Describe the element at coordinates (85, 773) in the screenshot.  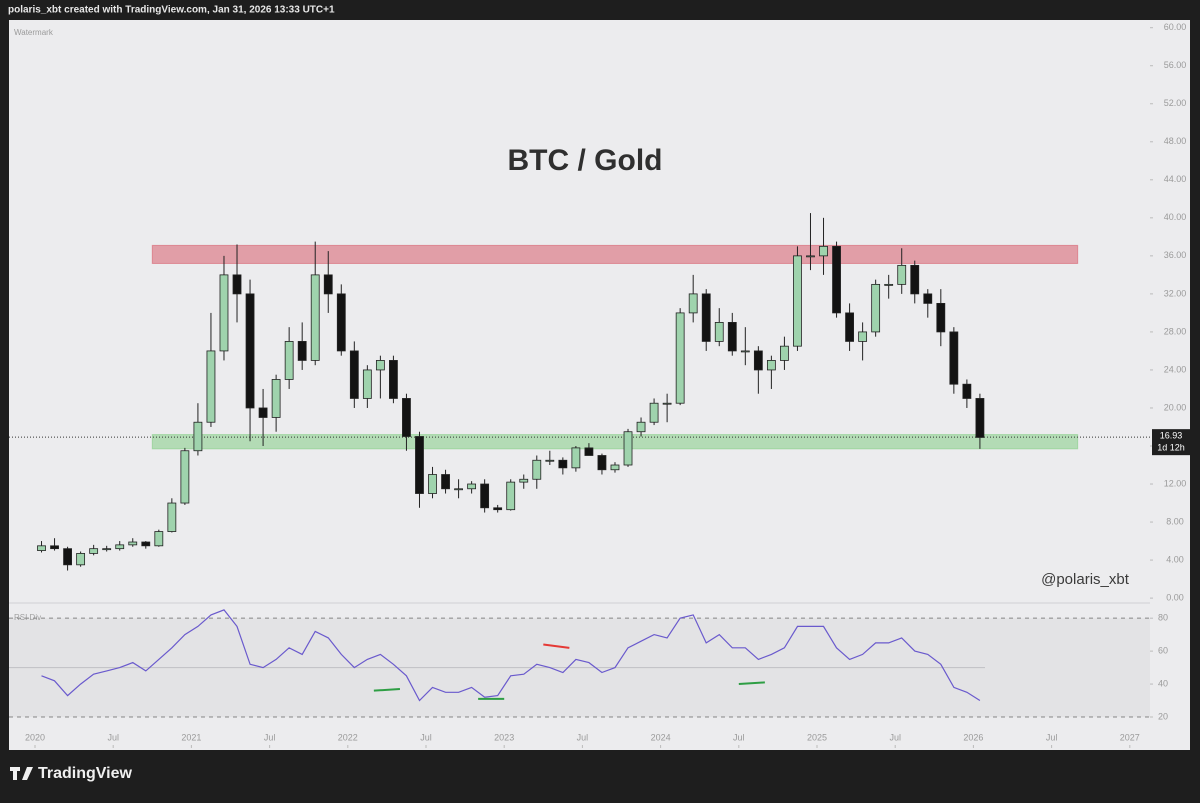
I see `logo-text: TradingView` at that location.